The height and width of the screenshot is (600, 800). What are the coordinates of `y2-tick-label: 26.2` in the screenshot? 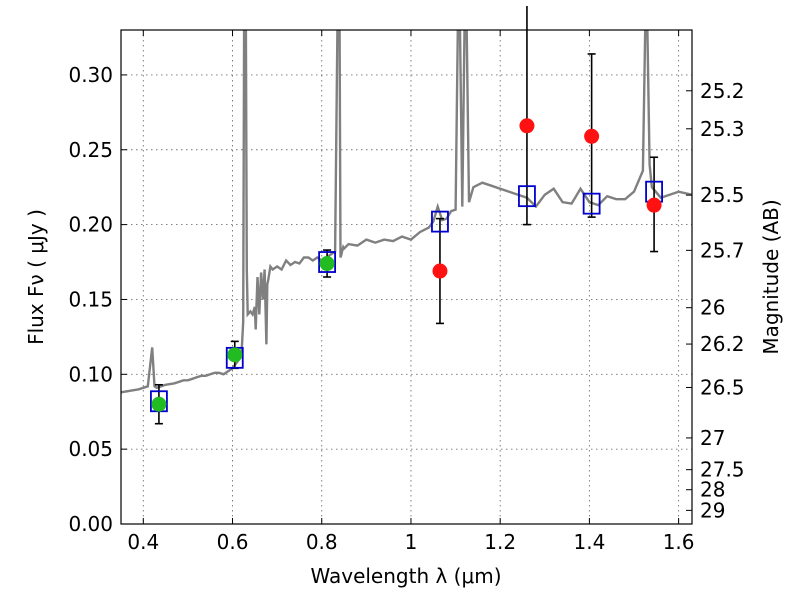 It's located at (722, 344).